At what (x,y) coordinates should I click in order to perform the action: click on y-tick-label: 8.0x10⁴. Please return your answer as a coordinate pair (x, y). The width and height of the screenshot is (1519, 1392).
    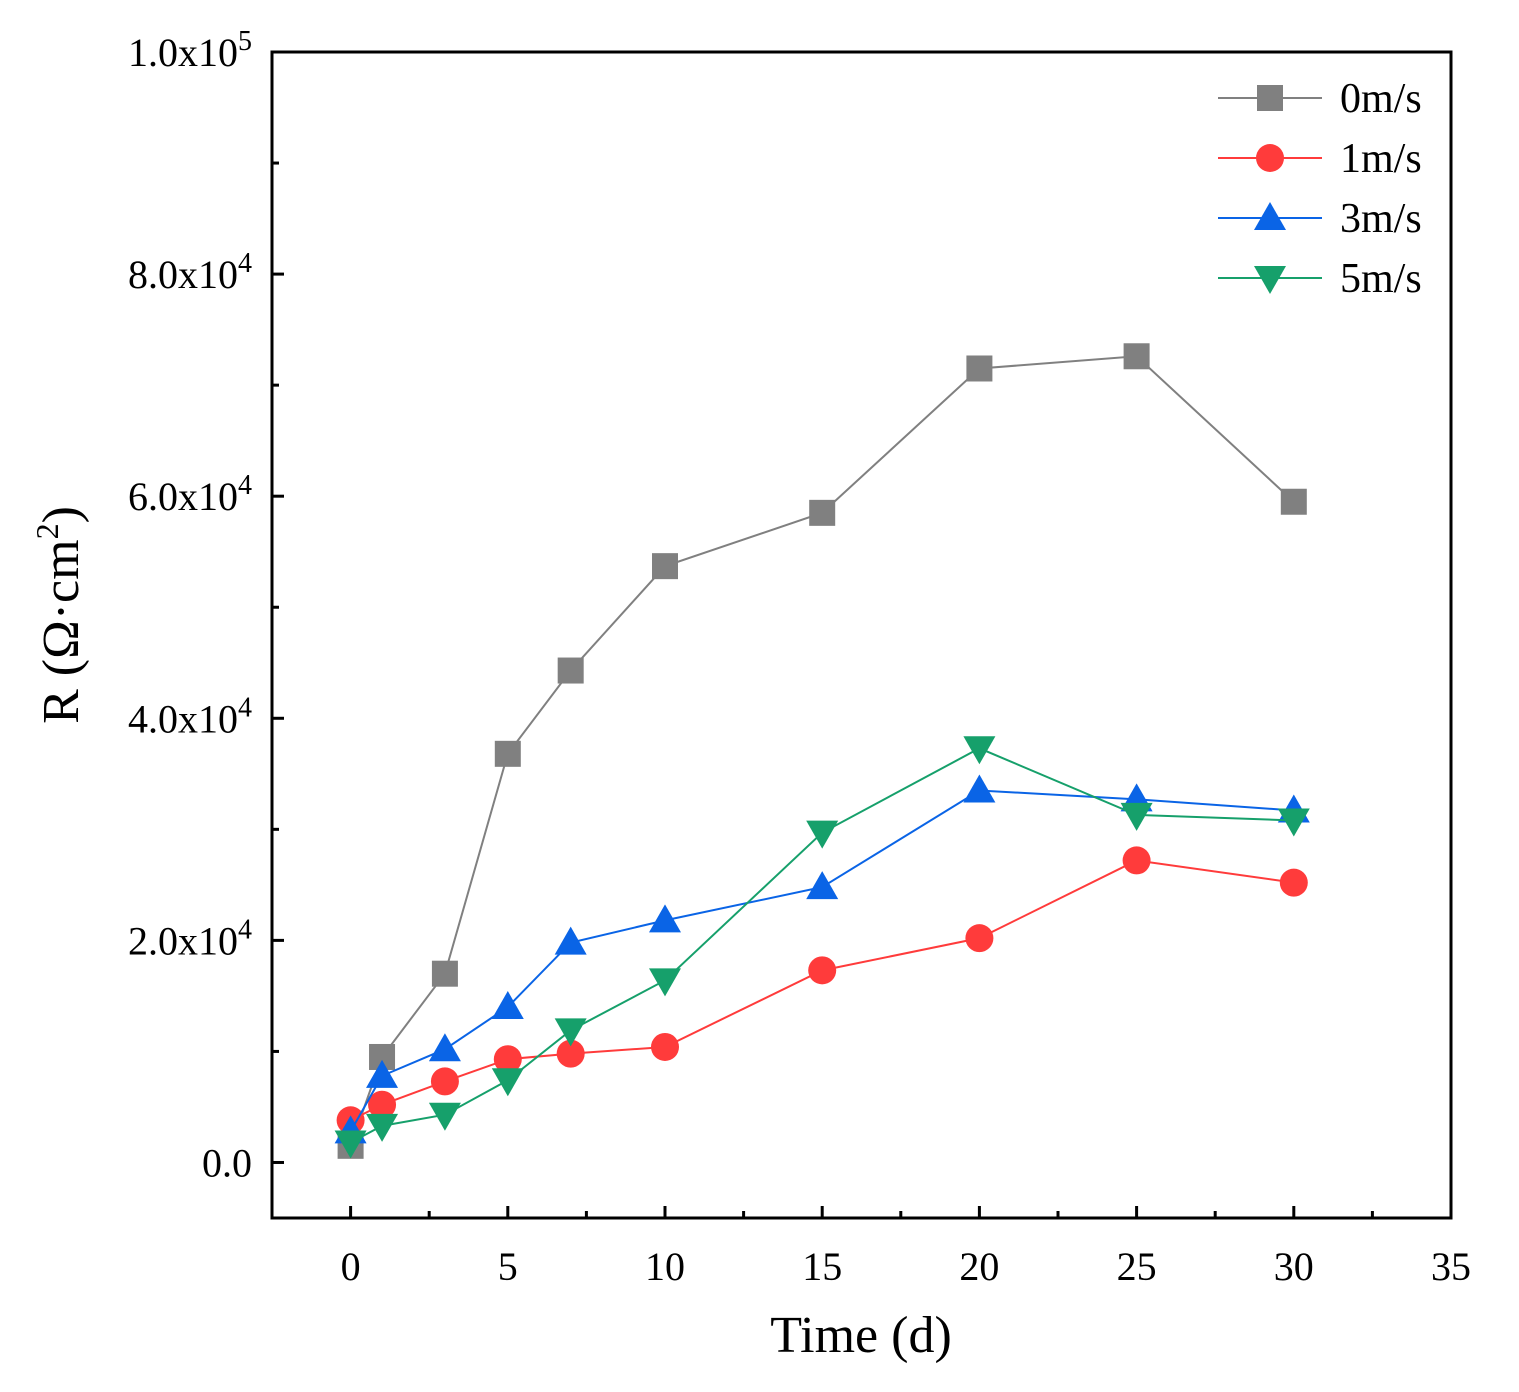
    Looking at the image, I should click on (190, 272).